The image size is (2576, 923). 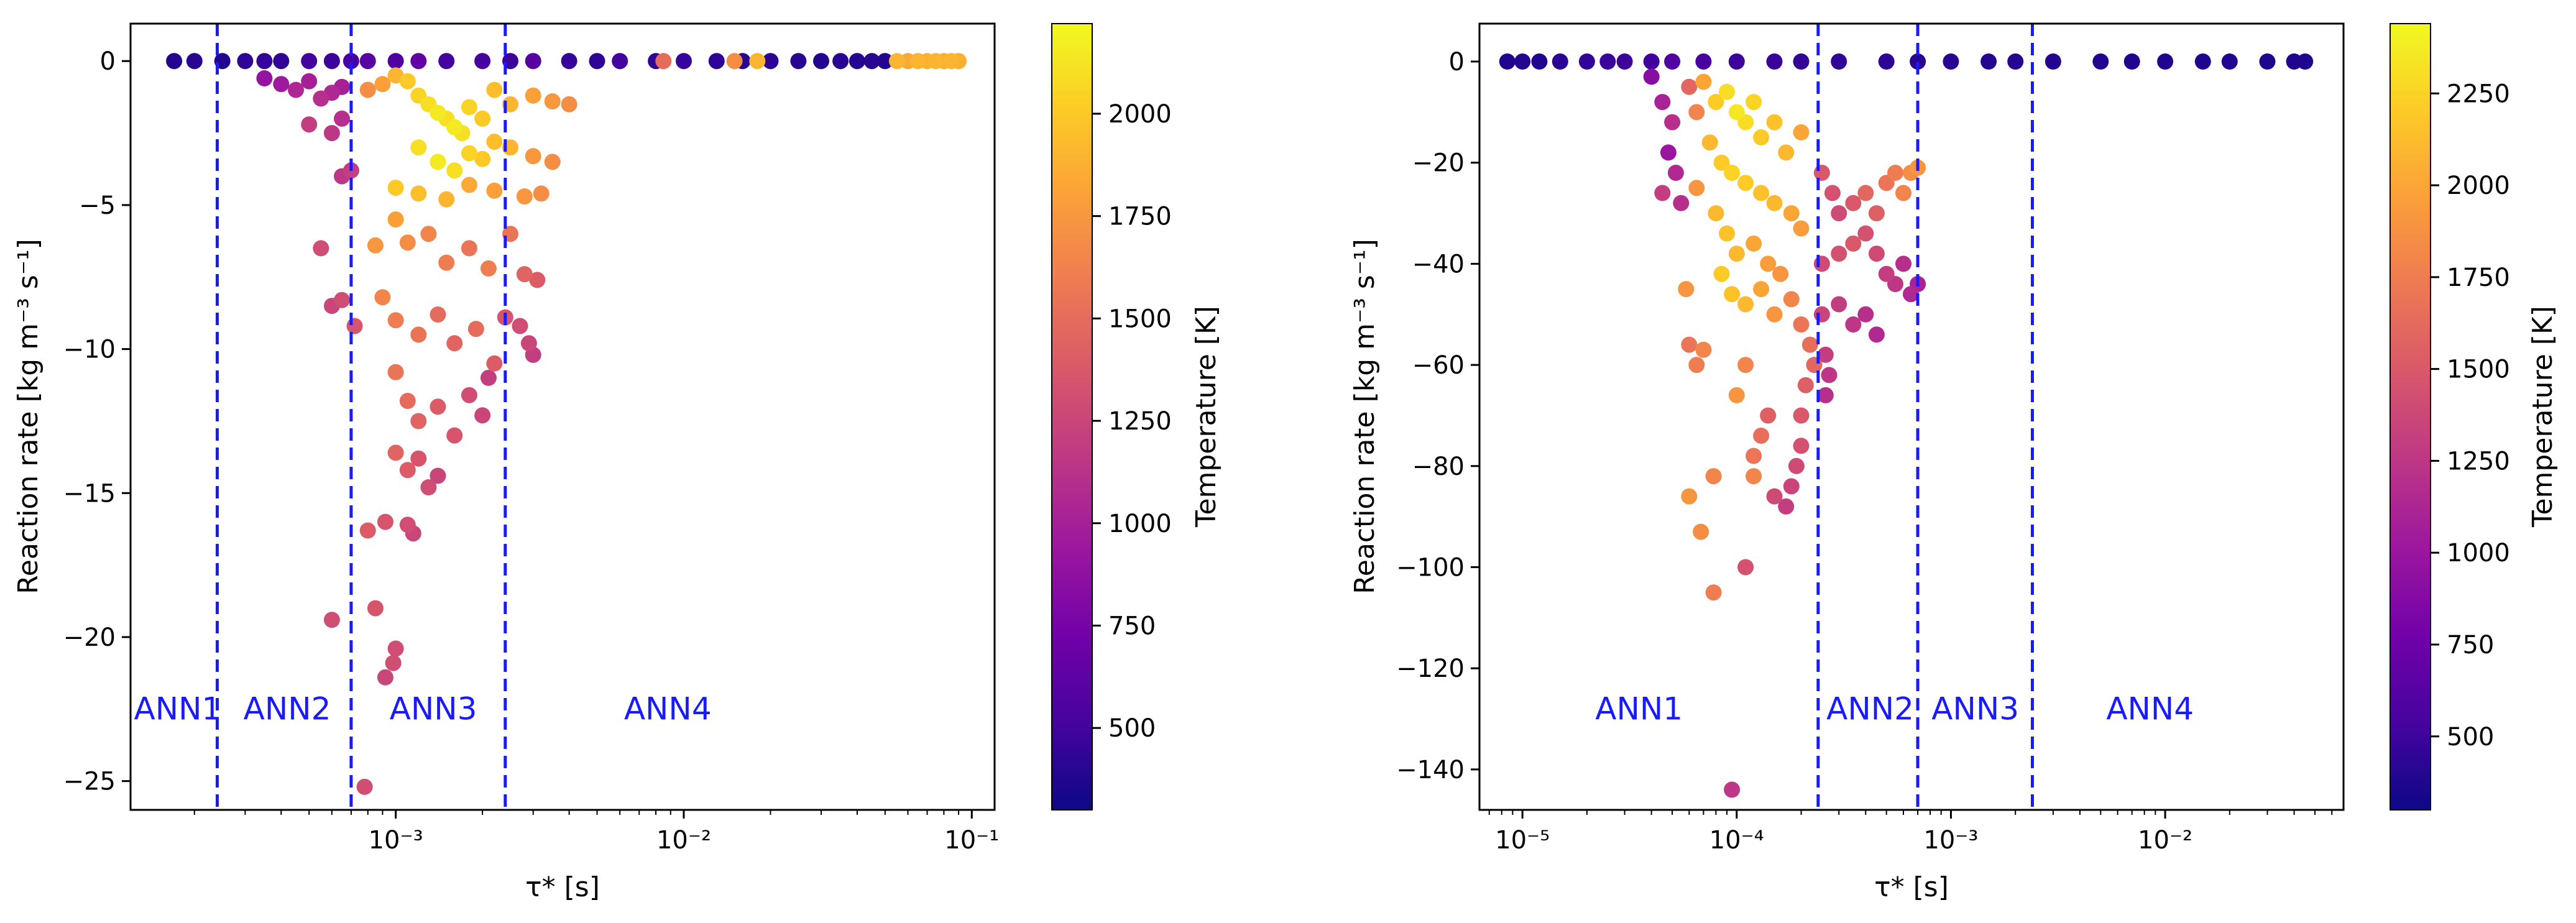 What do you see at coordinates (2478, 461) in the screenshot?
I see `colorbar-tick-label: 1250` at bounding box center [2478, 461].